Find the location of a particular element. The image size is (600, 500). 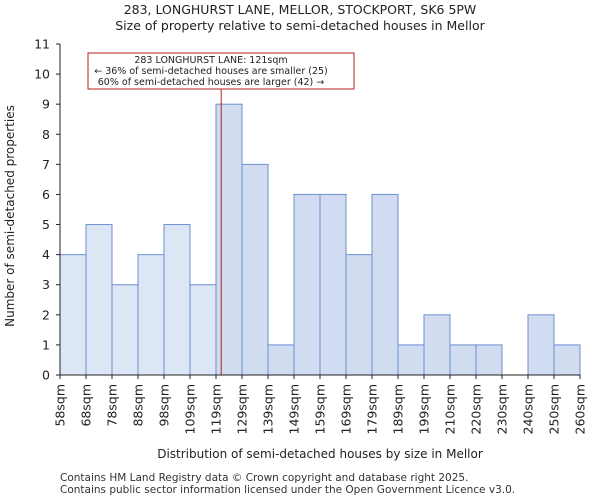

x-tick-label: 179sqm is located at coordinates (372, 409).